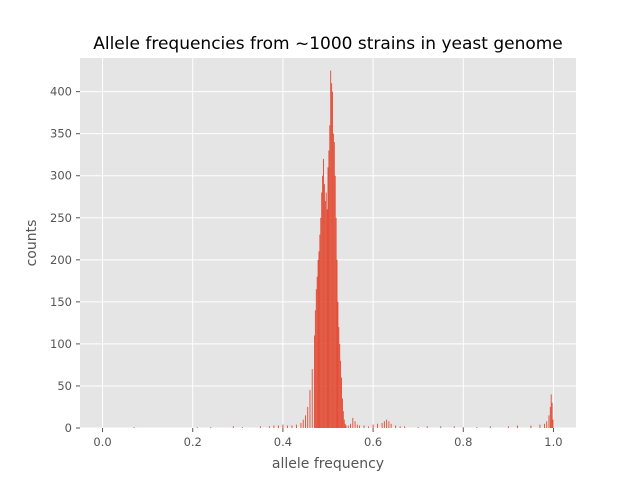  What do you see at coordinates (64, 386) in the screenshot?
I see `y-tick-label: 50` at bounding box center [64, 386].